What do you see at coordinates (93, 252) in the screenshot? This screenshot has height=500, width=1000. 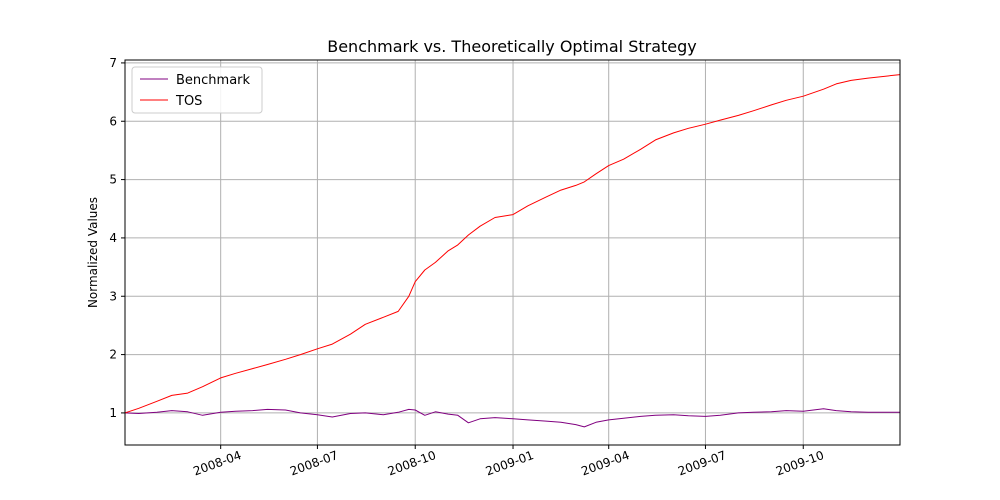 I see `y-axis-label: Normalized Values` at bounding box center [93, 252].